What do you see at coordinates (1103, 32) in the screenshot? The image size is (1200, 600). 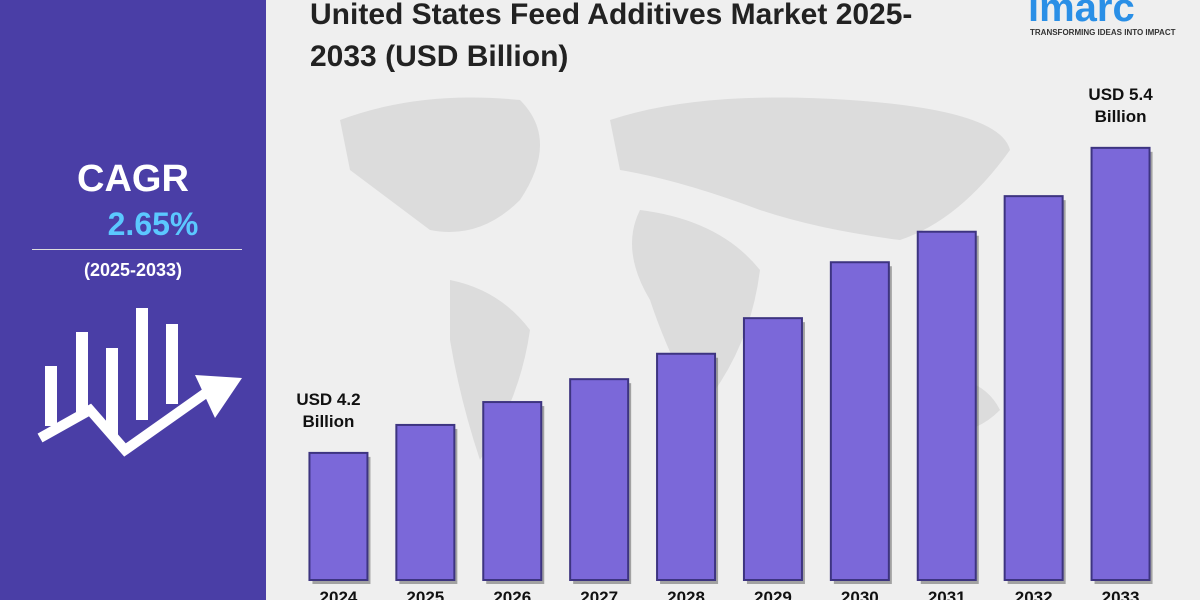 I see `logo-tagline: TRANSFORMING IDEAS INTO IMPACT` at bounding box center [1103, 32].